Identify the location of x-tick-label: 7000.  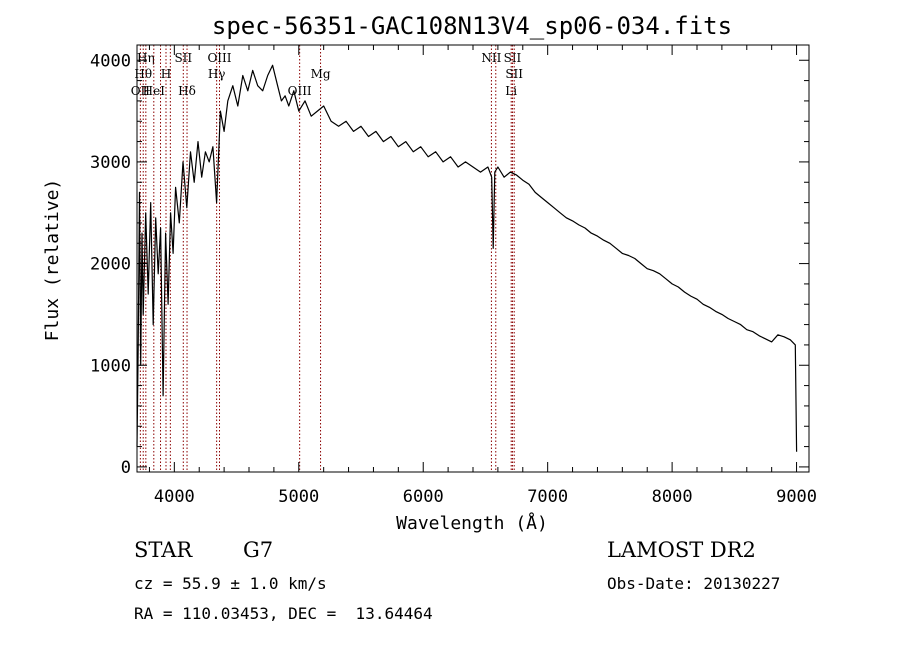
(547, 497).